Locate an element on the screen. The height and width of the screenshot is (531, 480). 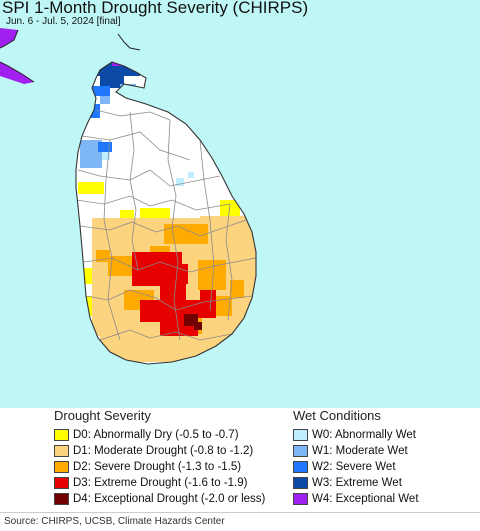
legend-label-d2: D2: Severe Drought (-1.3 to -1.5) is located at coordinates (157, 467).